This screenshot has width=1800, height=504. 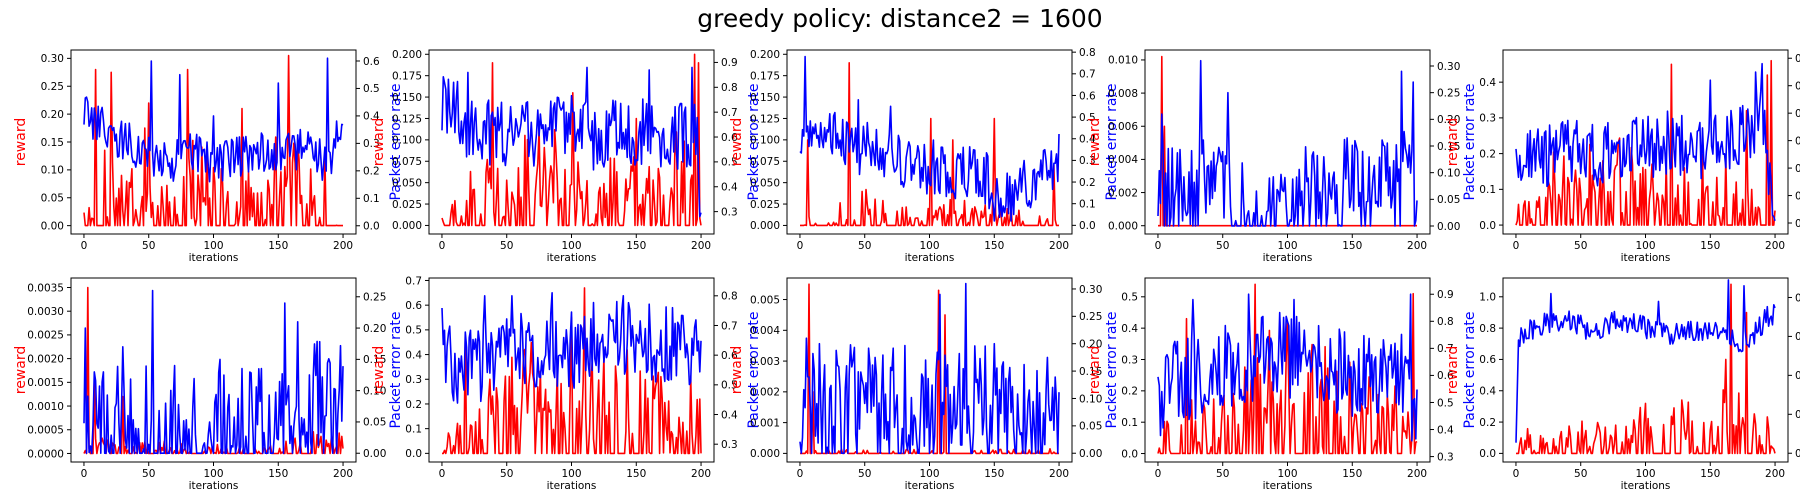 I want to click on y-tick-label: 0.125, so click(x=765, y=119).